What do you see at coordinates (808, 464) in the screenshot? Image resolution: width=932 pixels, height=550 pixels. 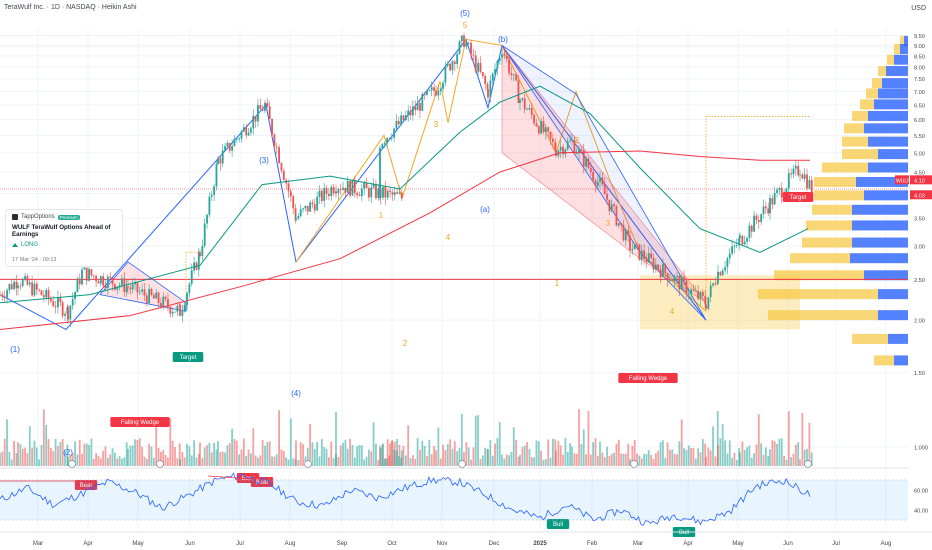 I see `earnings-marker-icon` at bounding box center [808, 464].